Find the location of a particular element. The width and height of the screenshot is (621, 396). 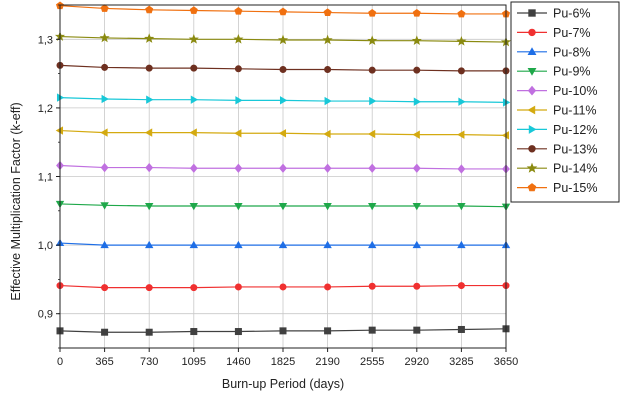

legend-label: Pu-7% is located at coordinates (572, 33).